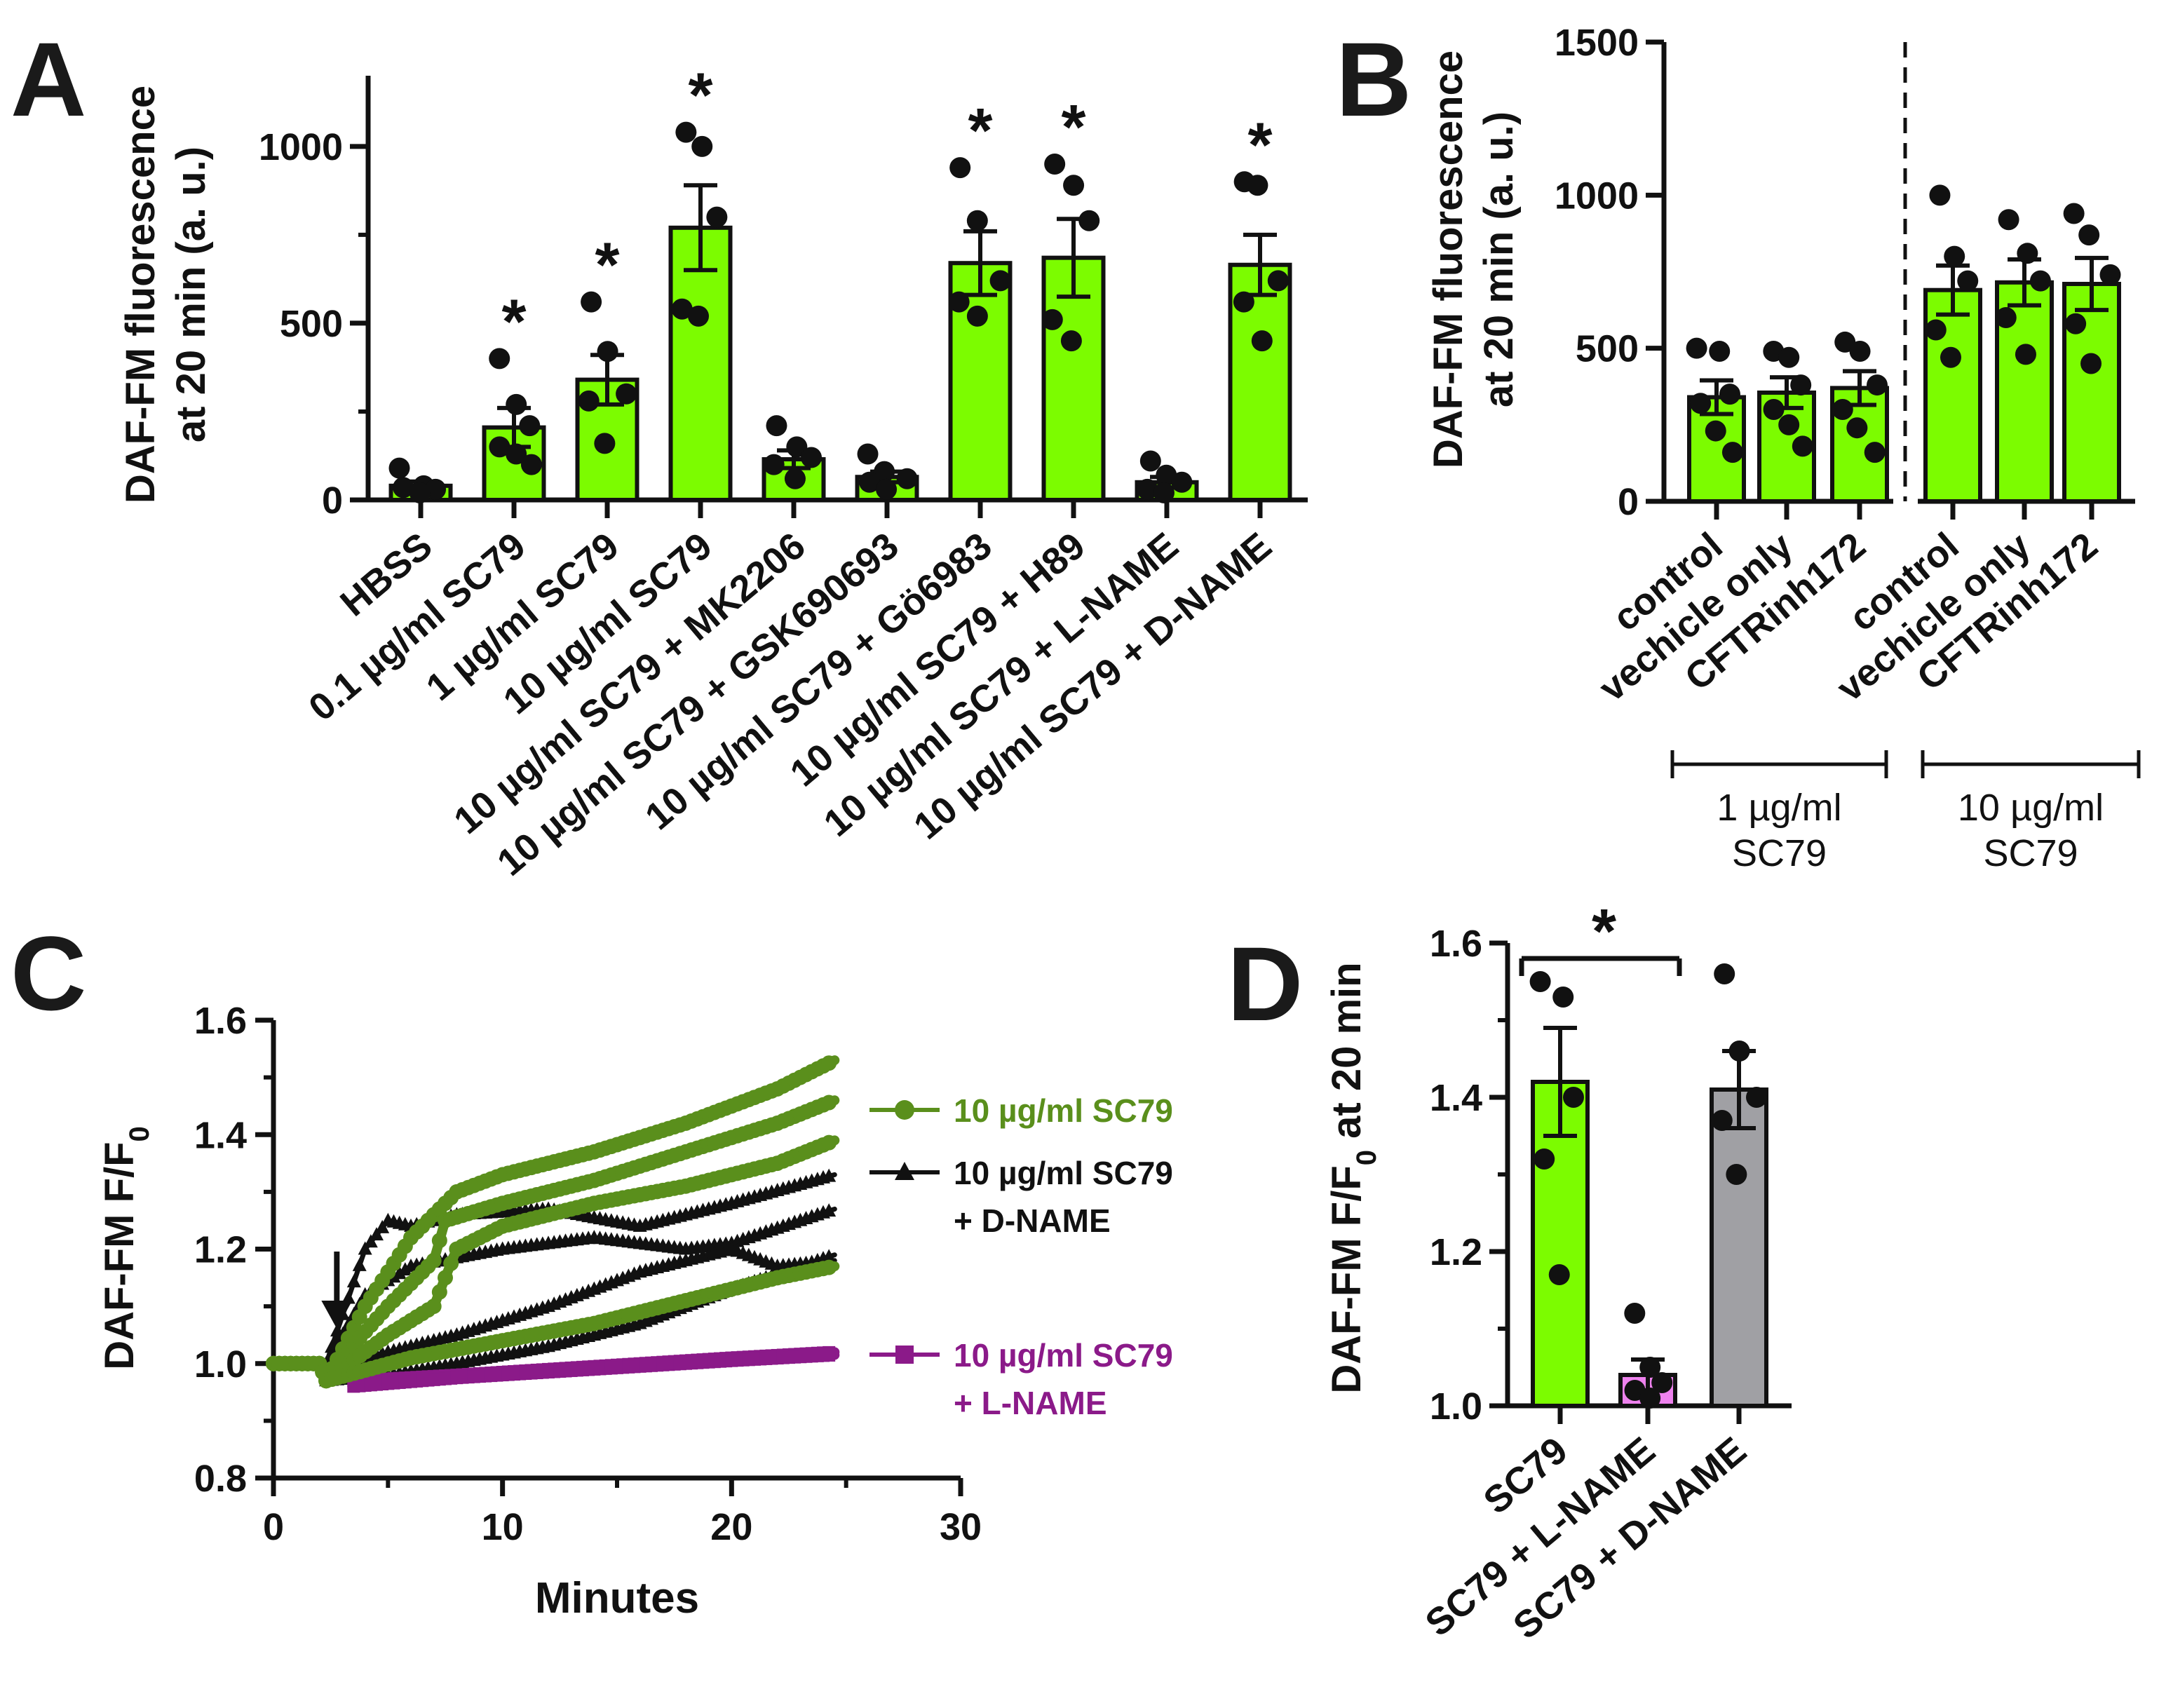 This screenshot has height=1708, width=2159. What do you see at coordinates (273, 1527) in the screenshot?
I see `x-tick-label: 0` at bounding box center [273, 1527].